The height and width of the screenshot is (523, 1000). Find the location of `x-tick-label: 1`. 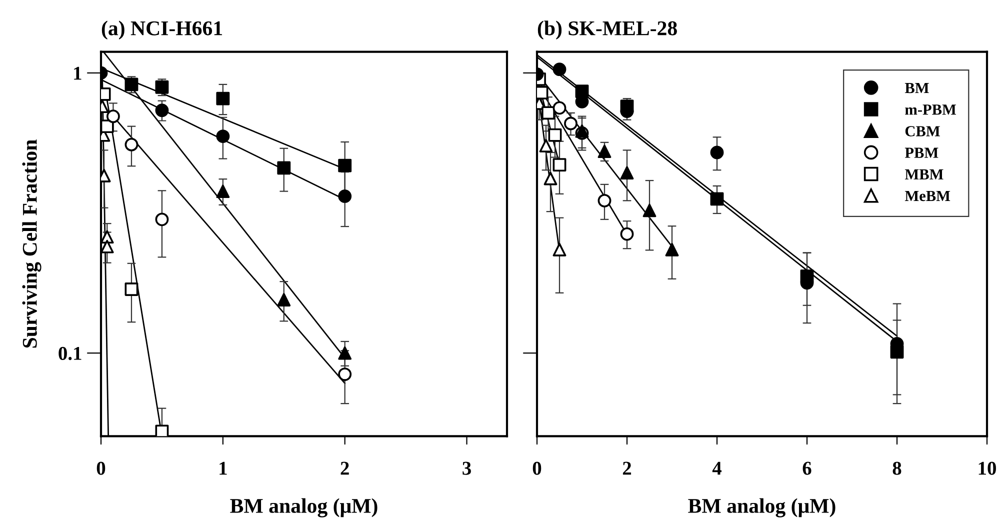

x-tick-label: 1 is located at coordinates (223, 468).